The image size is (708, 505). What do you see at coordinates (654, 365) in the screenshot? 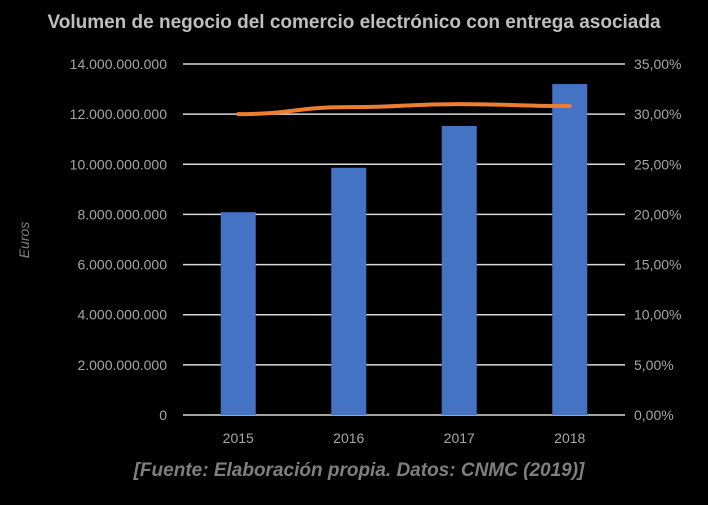
I see `y2-tick-label: 5,00%` at bounding box center [654, 365].